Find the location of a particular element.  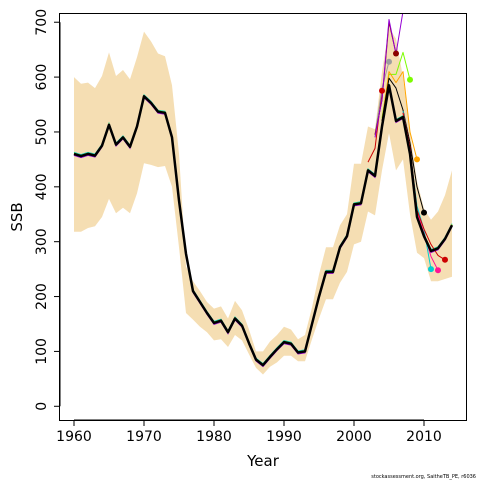

y-tick-label: 400 is located at coordinates (42, 186).